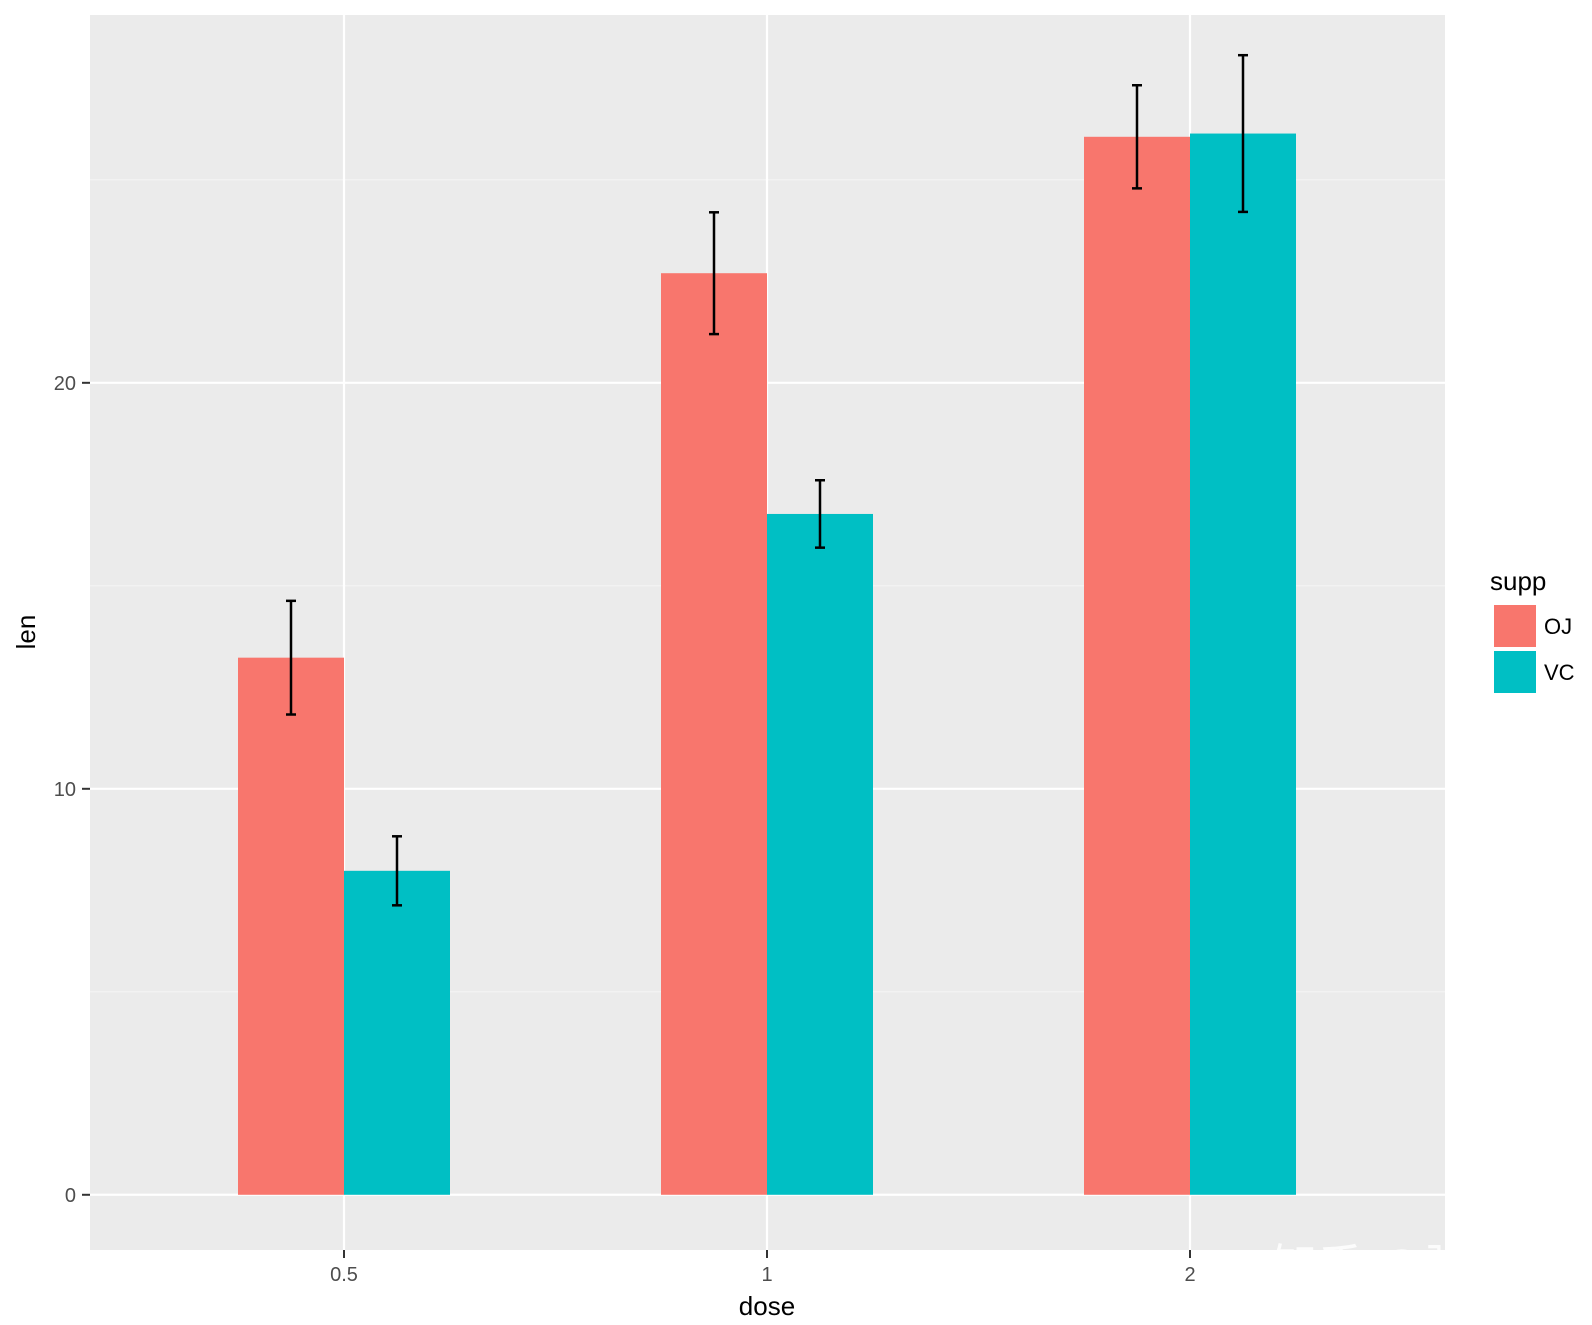  I want to click on legend-key-VC, so click(1515, 672).